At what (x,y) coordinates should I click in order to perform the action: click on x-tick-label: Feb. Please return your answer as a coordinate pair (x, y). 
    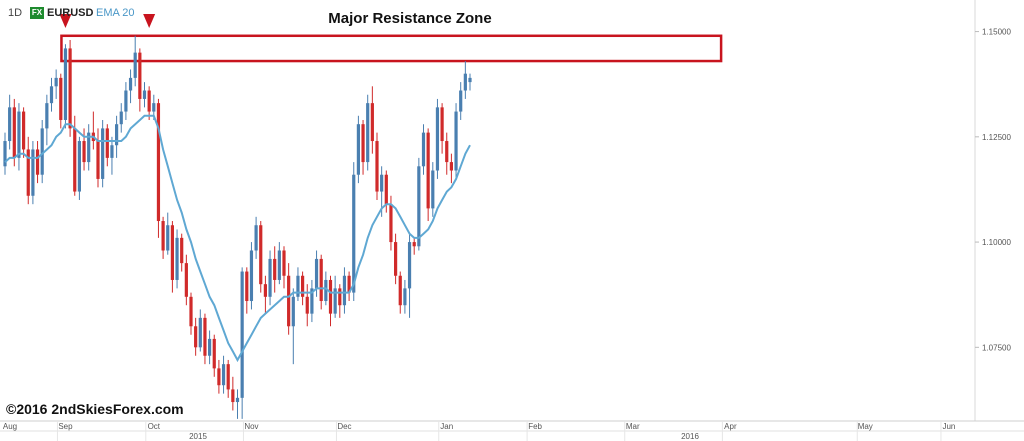
    Looking at the image, I should click on (535, 426).